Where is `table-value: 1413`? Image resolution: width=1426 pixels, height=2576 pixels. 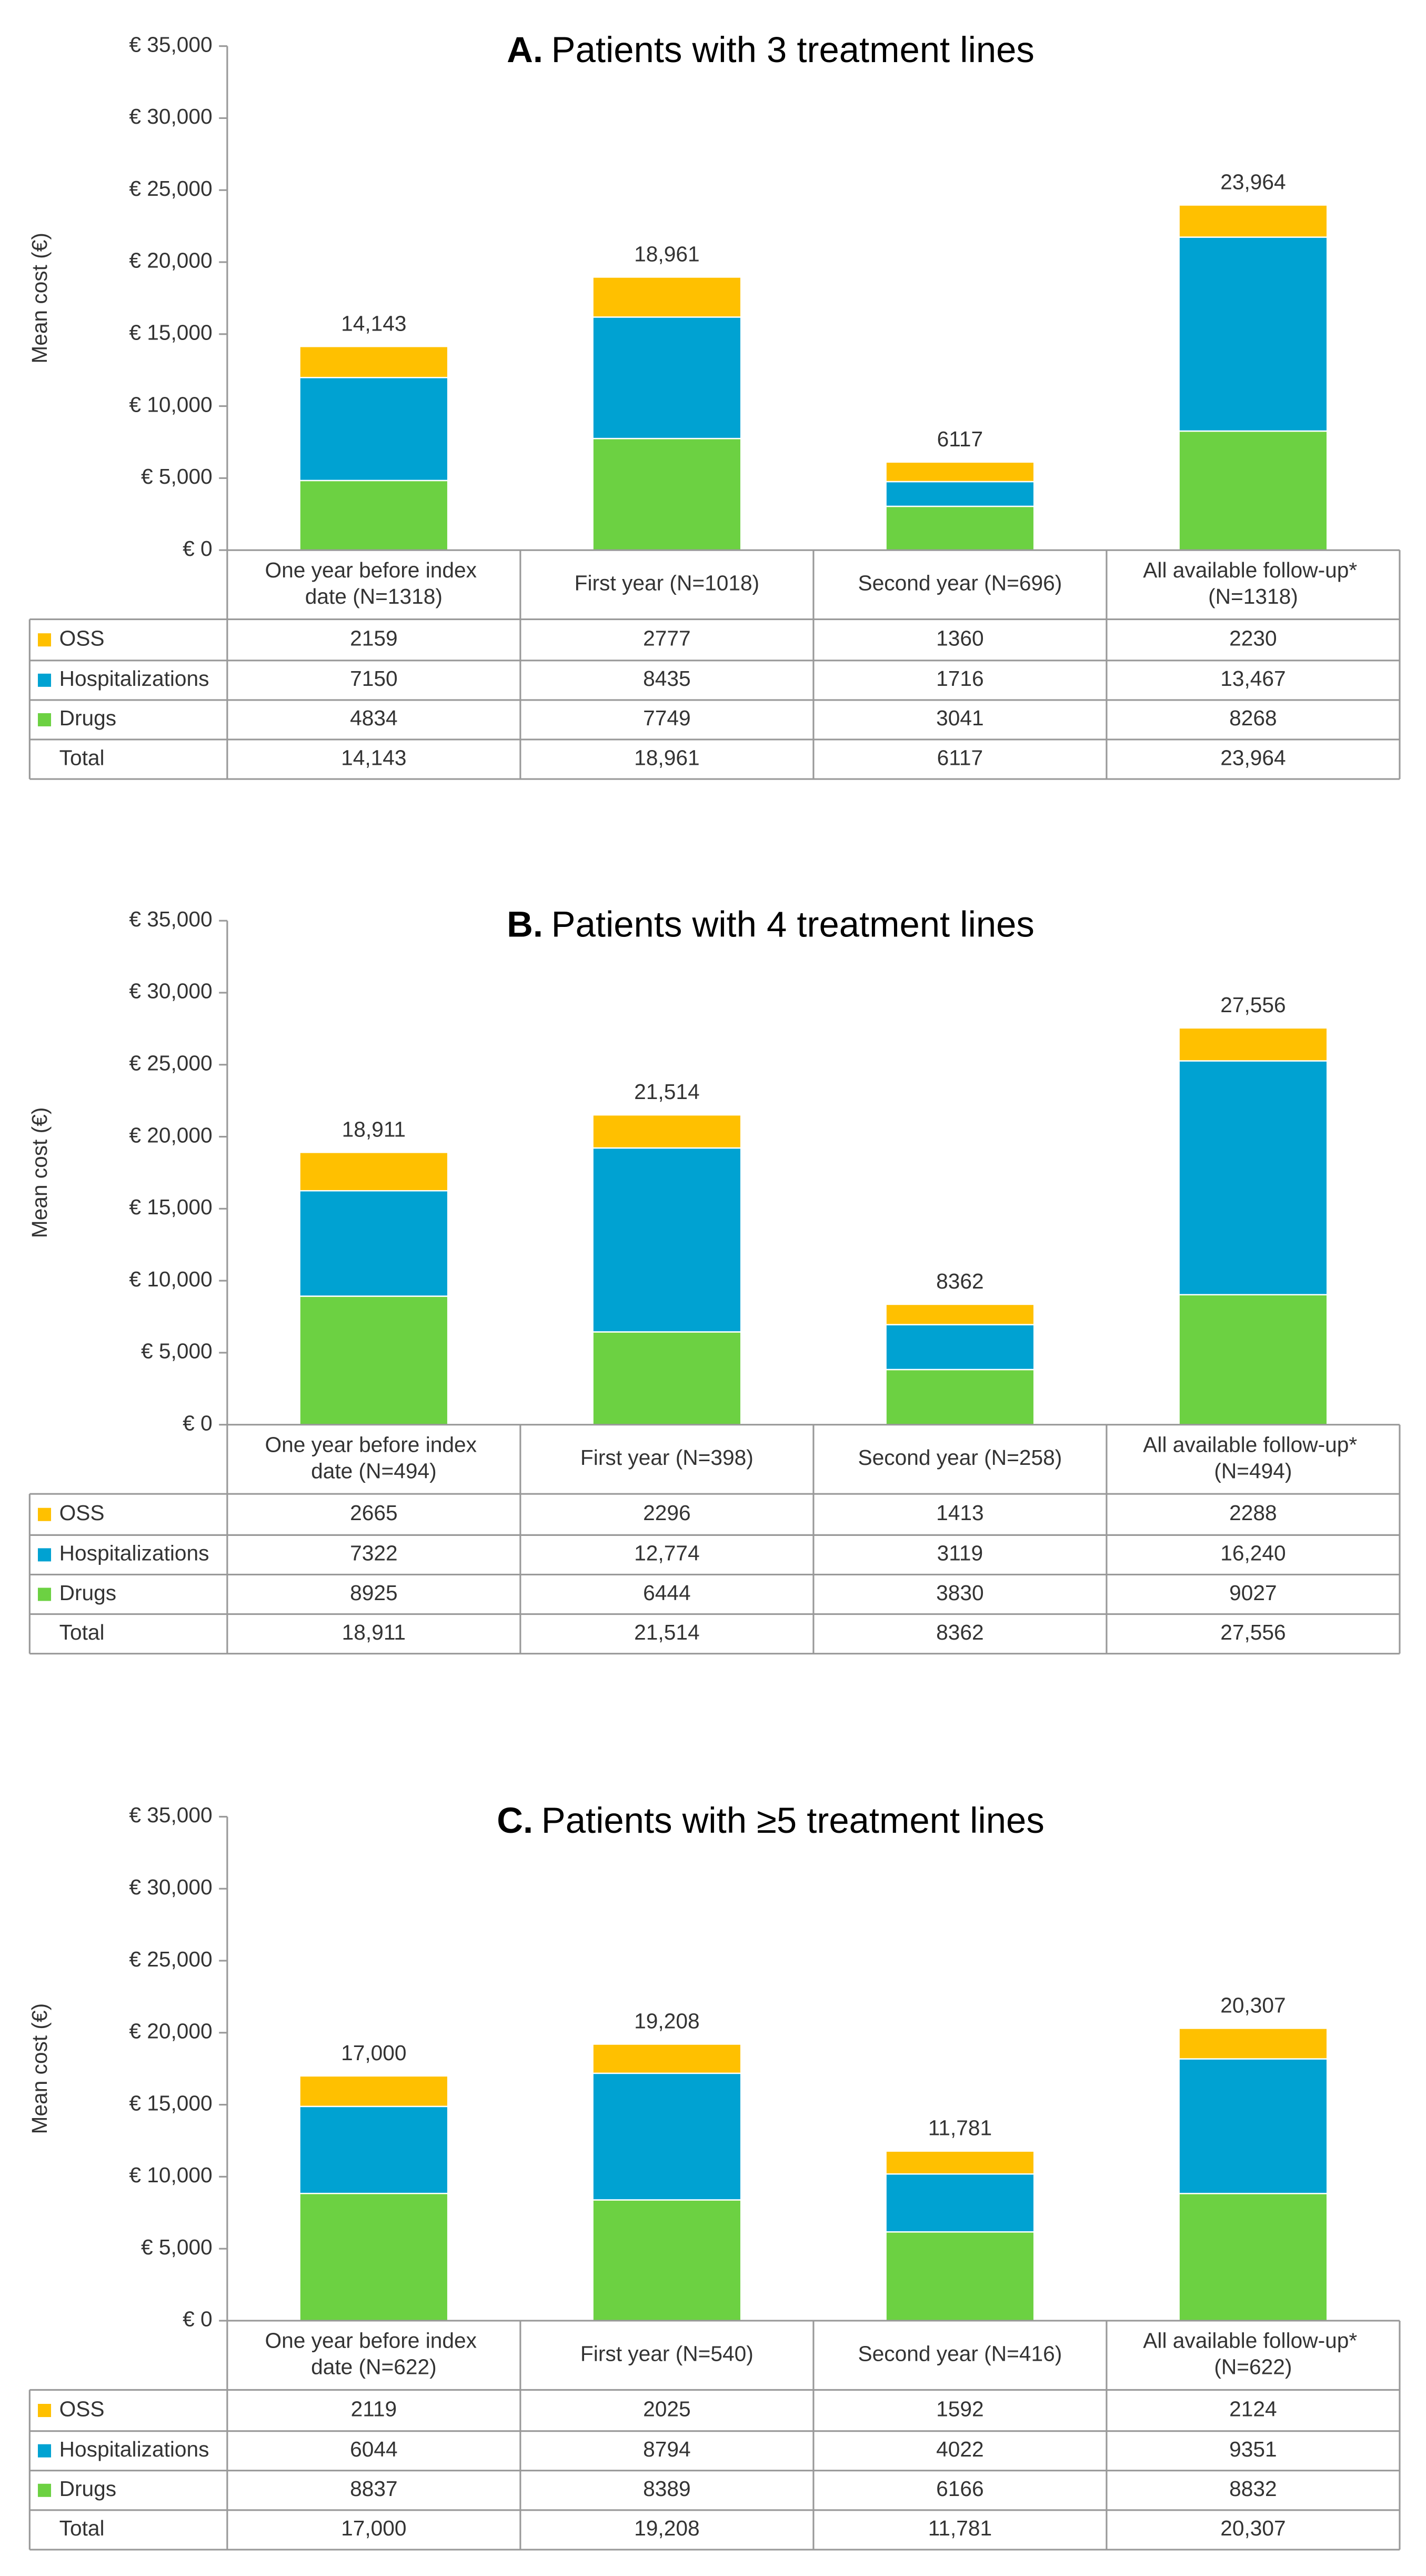 table-value: 1413 is located at coordinates (959, 1513).